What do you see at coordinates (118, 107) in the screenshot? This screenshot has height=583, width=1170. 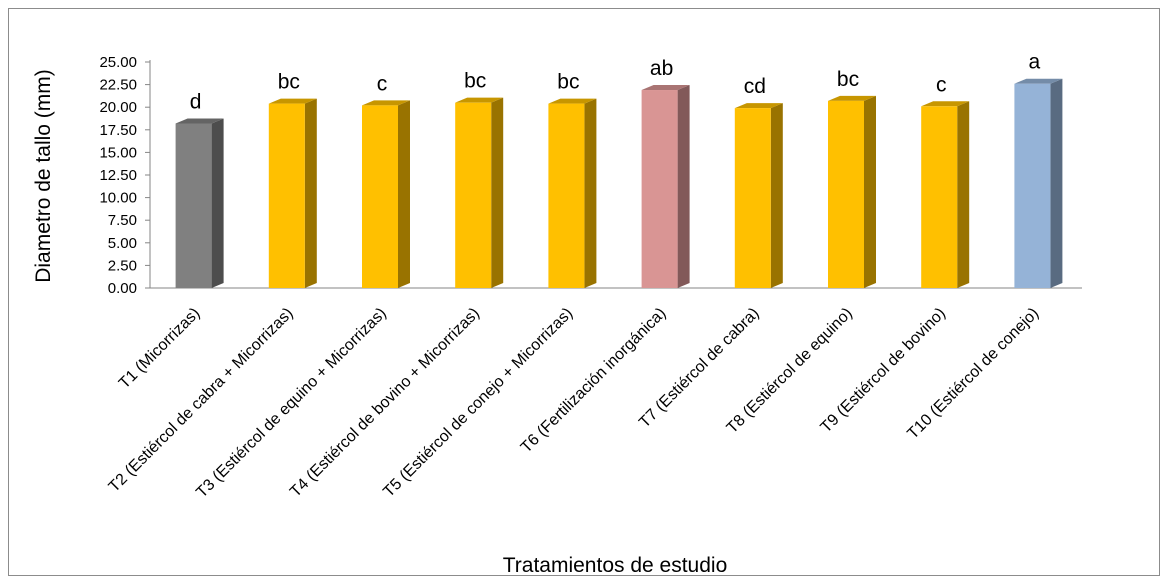 I see `y-tick-label: 20.00` at bounding box center [118, 107].